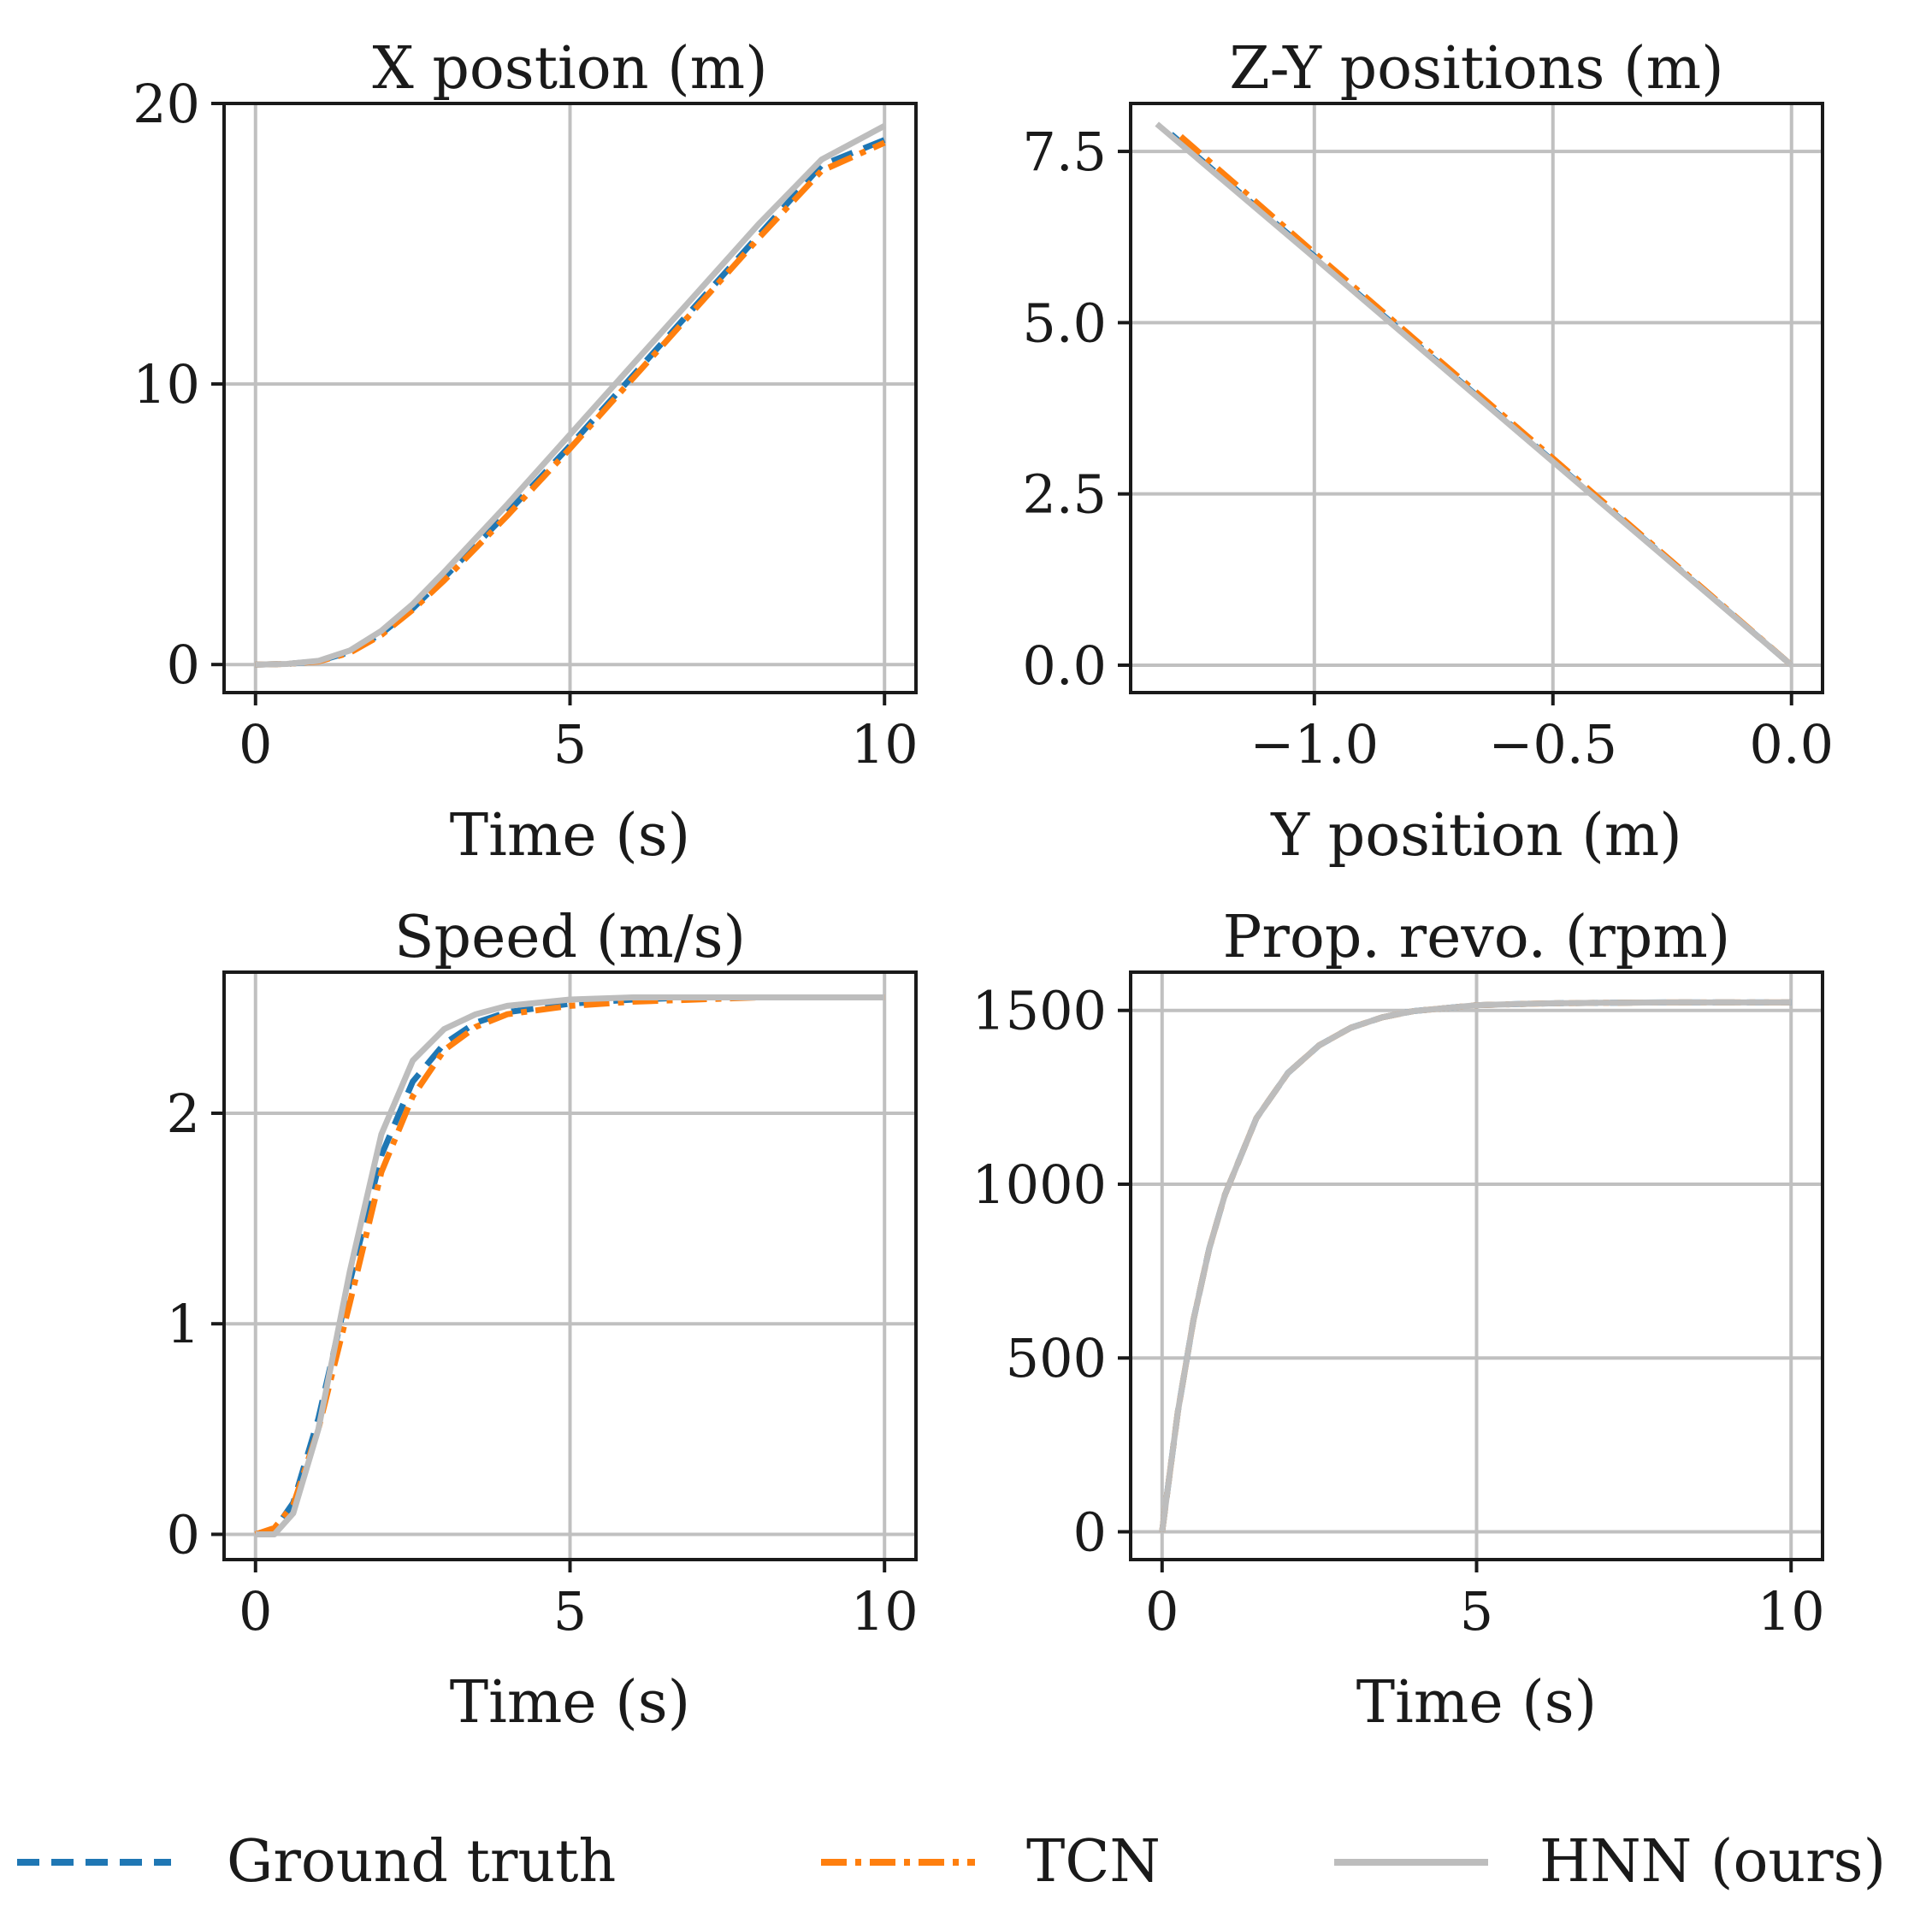 The height and width of the screenshot is (1917, 1932). Describe the element at coordinates (1064, 323) in the screenshot. I see `y-tick-label: 5.0` at that location.